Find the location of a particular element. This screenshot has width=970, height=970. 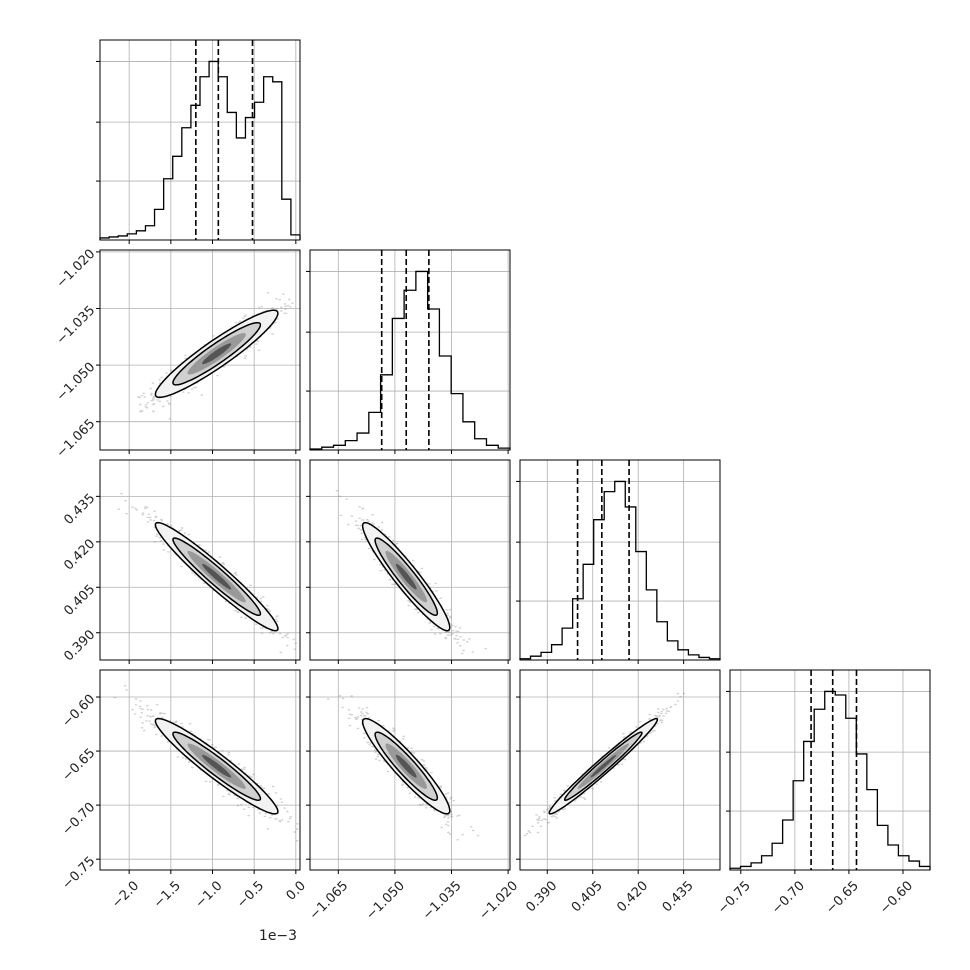

y-tick-label: −1.035 is located at coordinates (76, 325).